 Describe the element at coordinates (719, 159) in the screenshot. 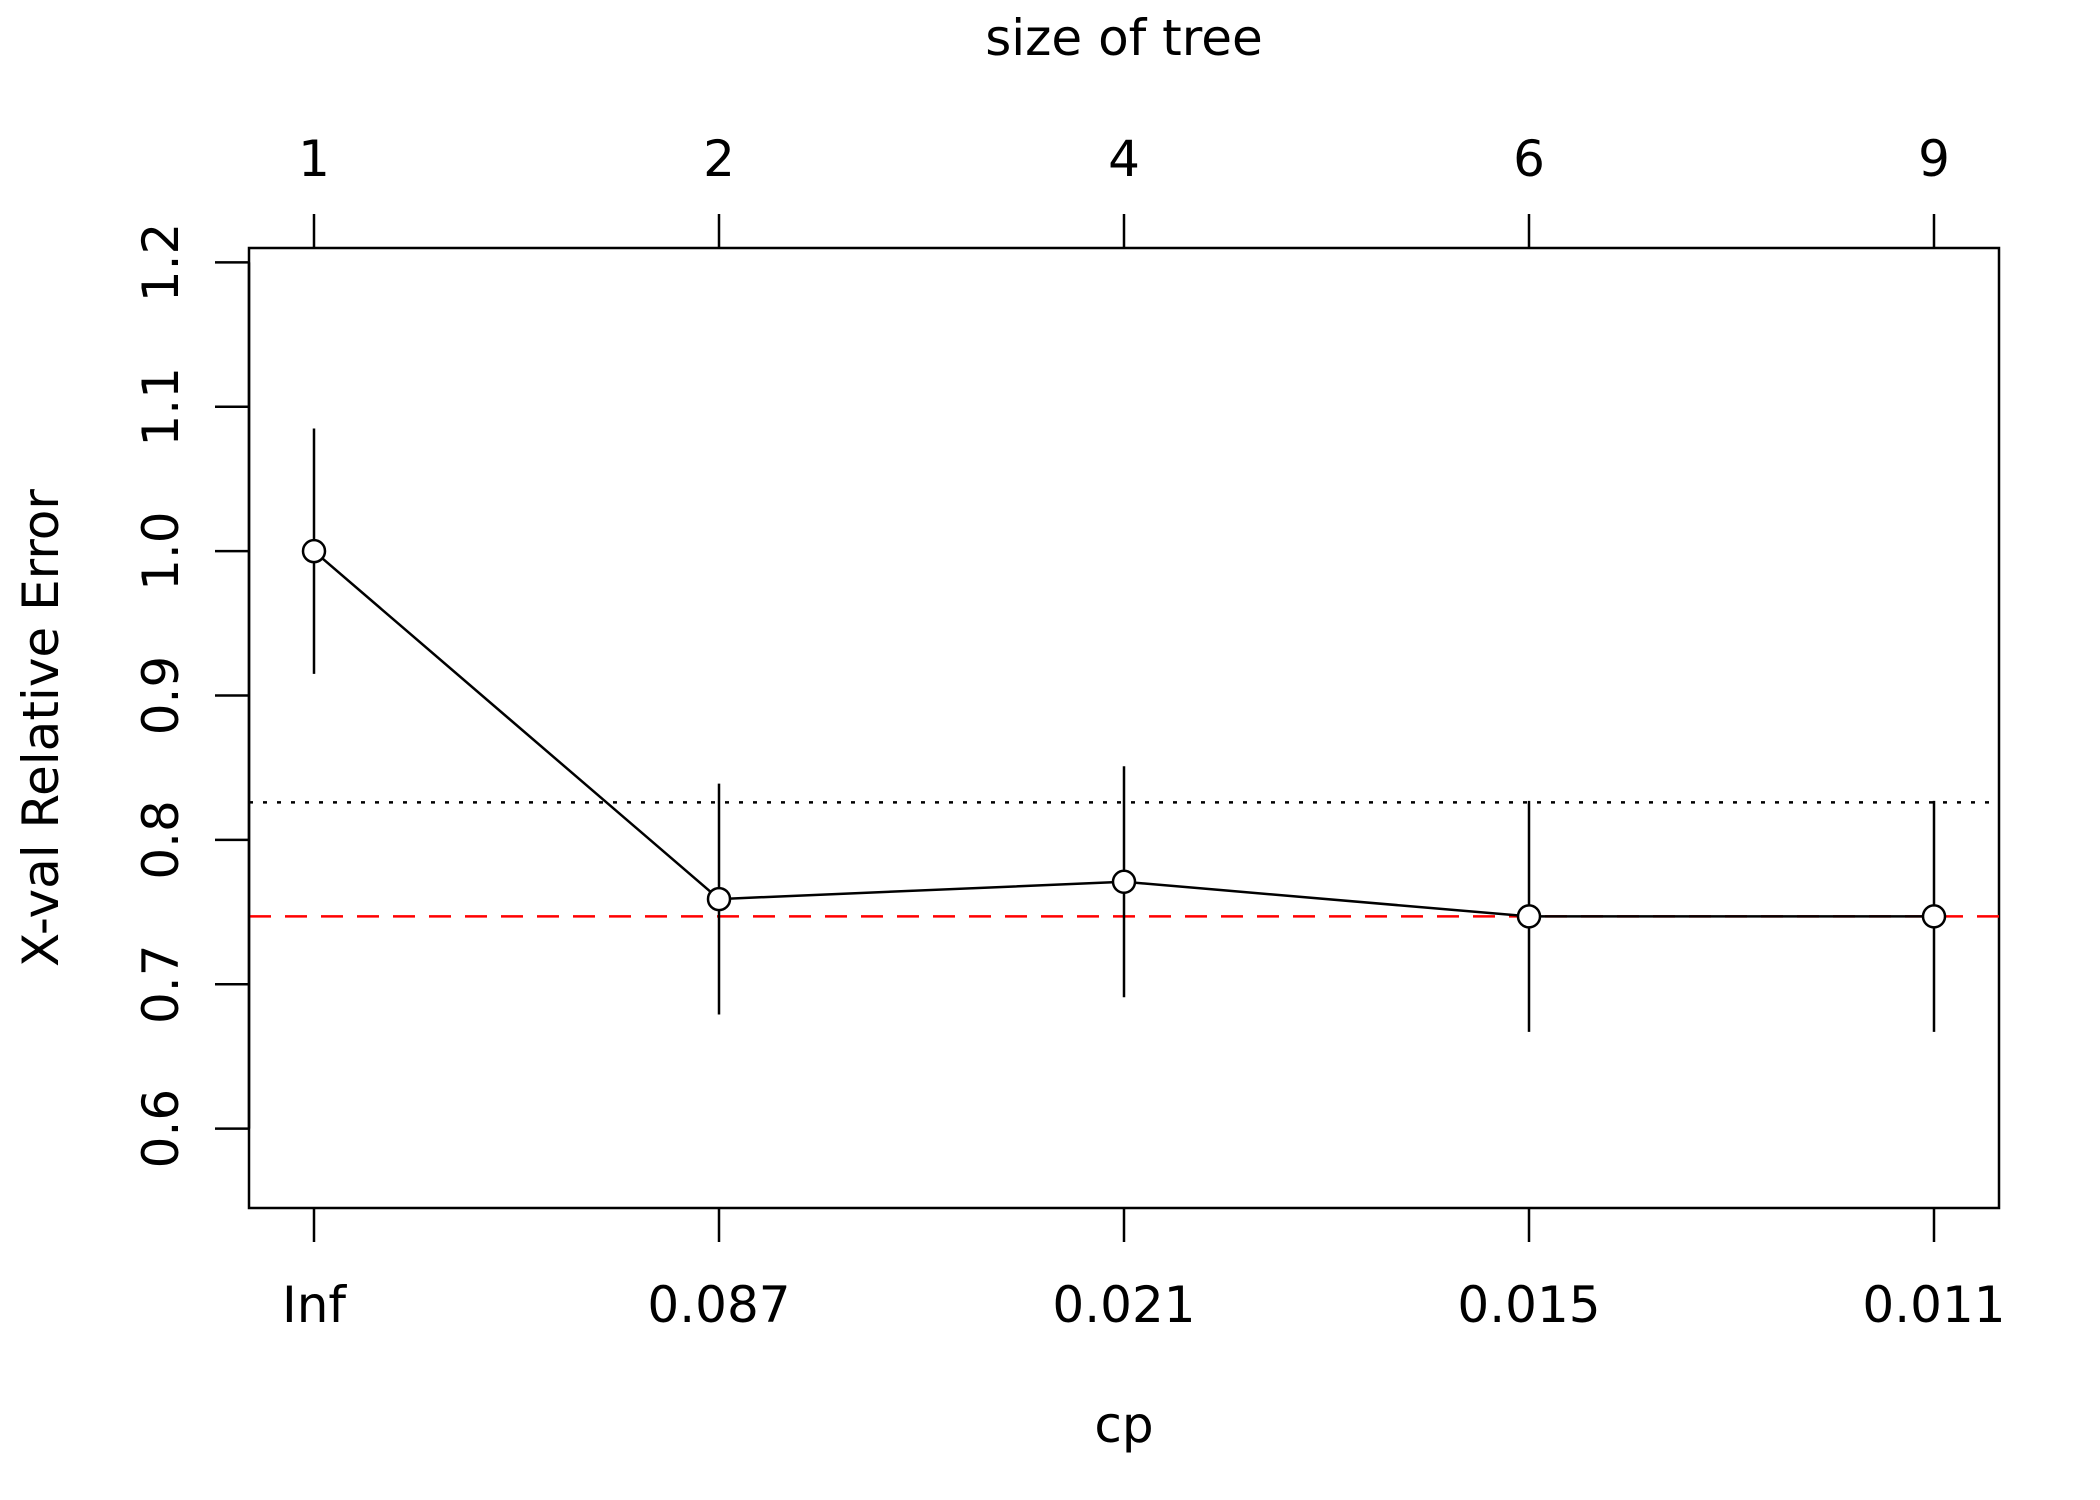

I see `top-tick-label: 2` at that location.